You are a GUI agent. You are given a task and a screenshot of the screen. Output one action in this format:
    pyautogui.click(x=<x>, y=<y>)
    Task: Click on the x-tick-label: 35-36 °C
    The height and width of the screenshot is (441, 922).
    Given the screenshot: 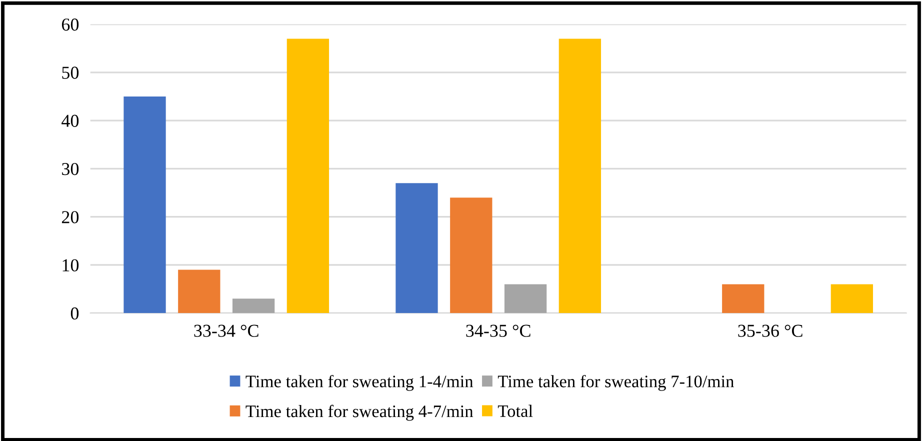 What is the action you would take?
    pyautogui.click(x=770, y=330)
    